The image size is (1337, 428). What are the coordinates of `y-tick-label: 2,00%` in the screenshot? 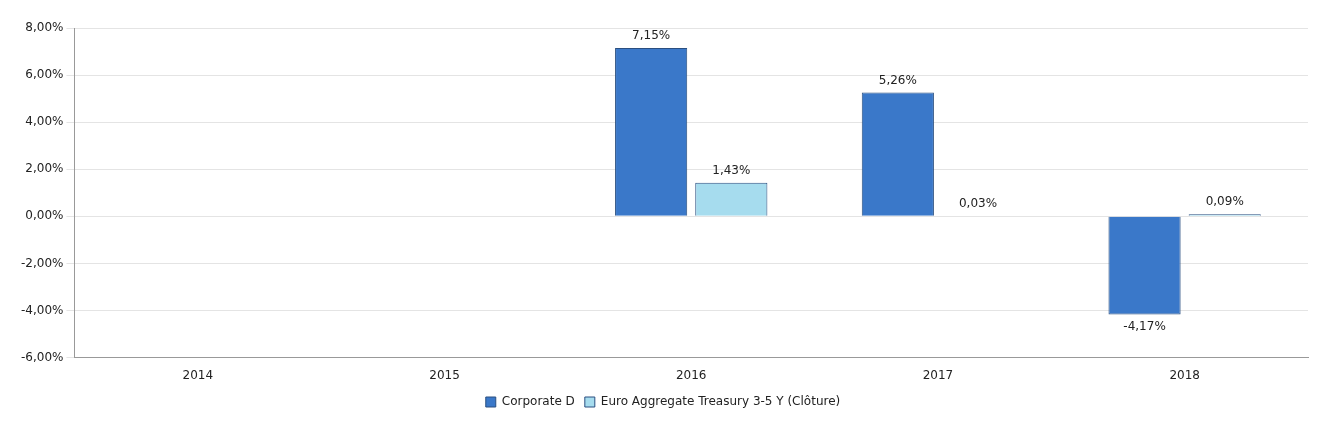 It's located at (44, 168).